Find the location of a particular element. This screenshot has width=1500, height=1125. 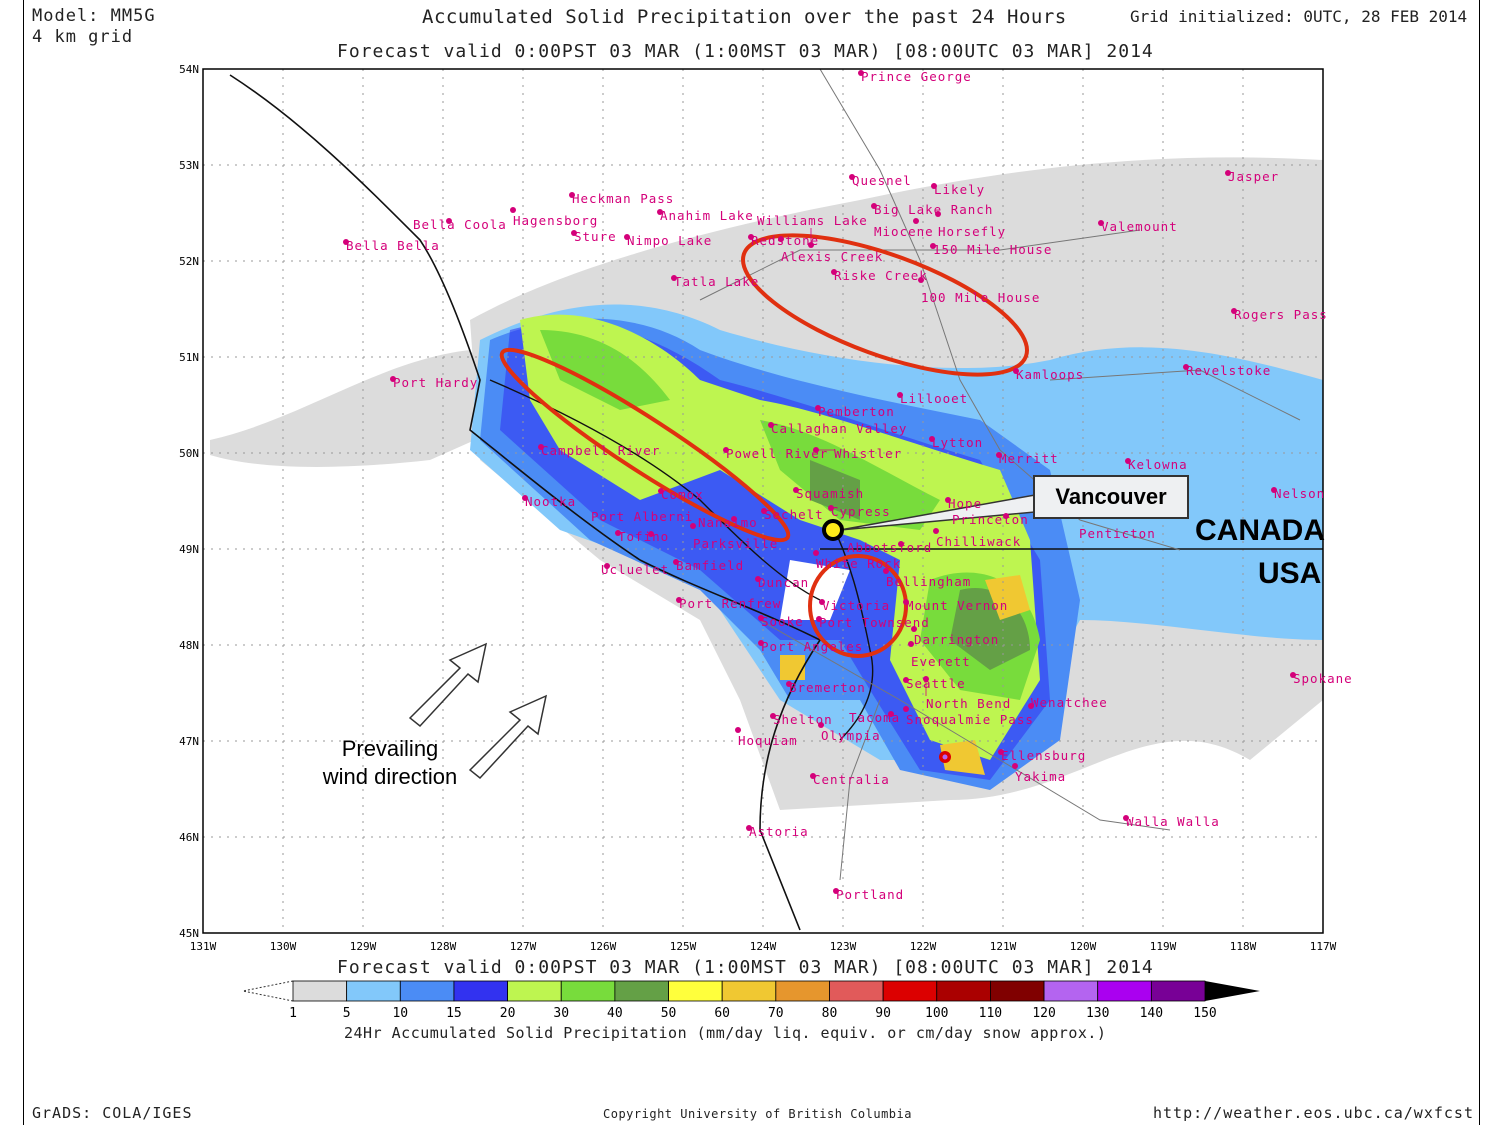

city-label: Tatla Lake is located at coordinates (716, 281).